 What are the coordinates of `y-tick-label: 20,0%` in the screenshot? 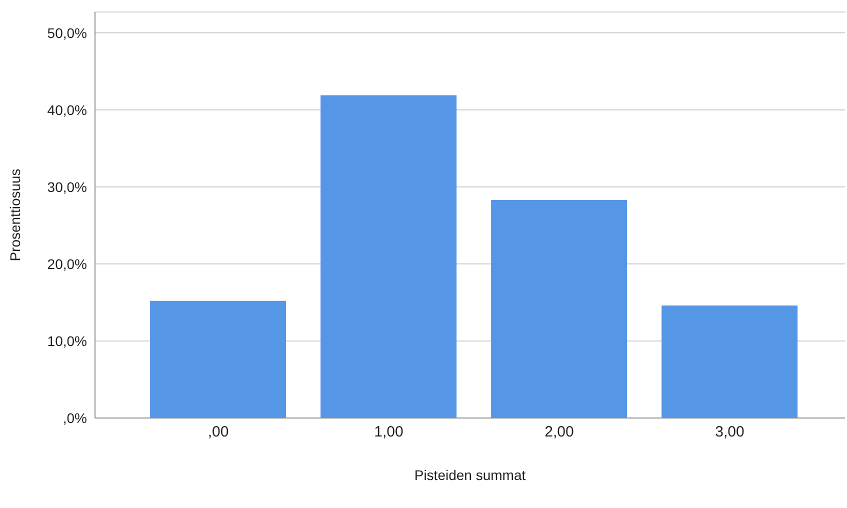 It's located at (67, 264).